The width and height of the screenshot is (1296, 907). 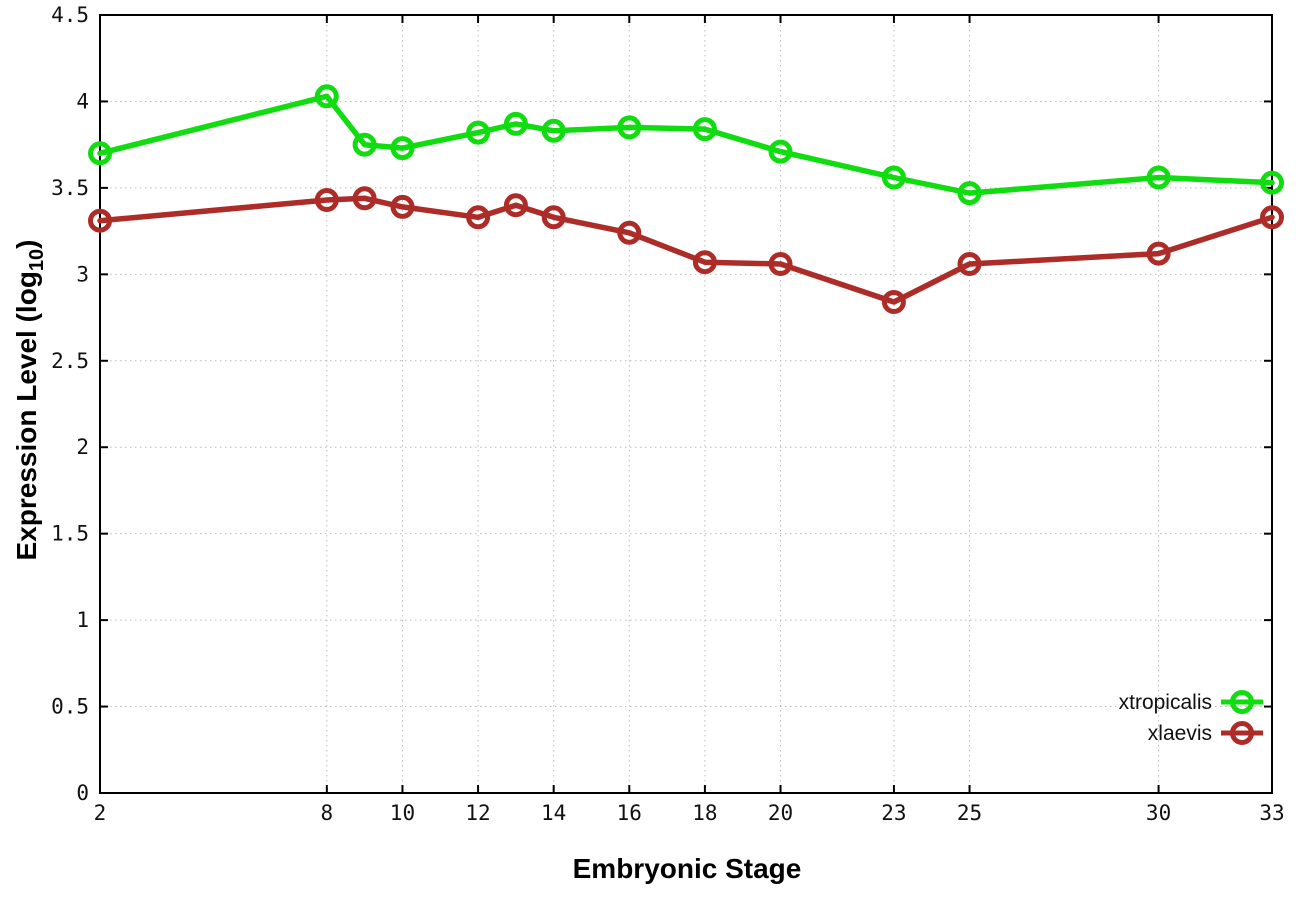 I want to click on legend-row-xlaevis: xlaevis, so click(x=1205, y=733).